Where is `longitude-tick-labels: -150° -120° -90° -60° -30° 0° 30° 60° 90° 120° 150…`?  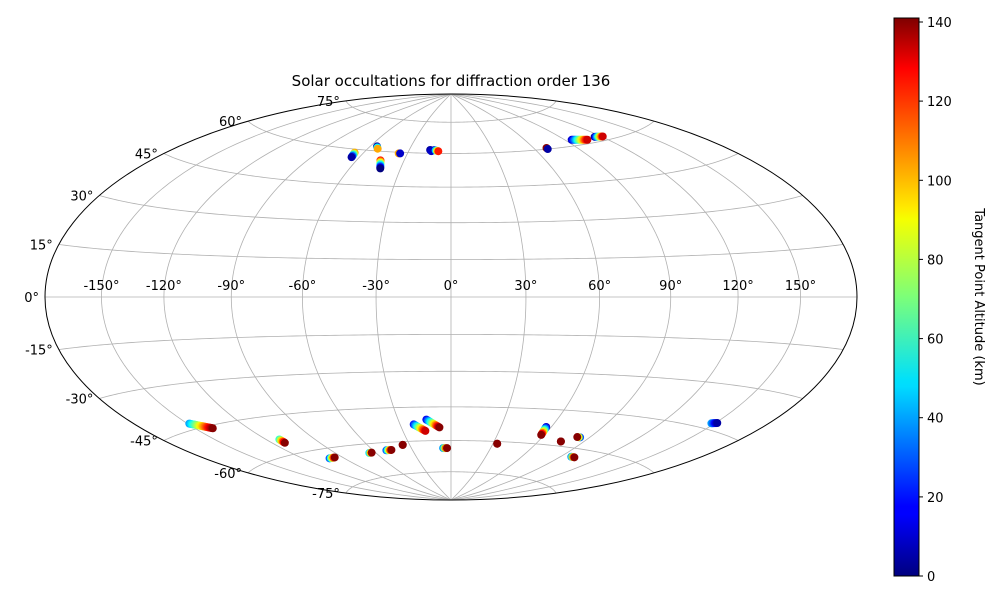
longitude-tick-labels: -150° -120° -90° -60° -30° 0° 30° 60° 90° 120° 150… is located at coordinates (449, 286).